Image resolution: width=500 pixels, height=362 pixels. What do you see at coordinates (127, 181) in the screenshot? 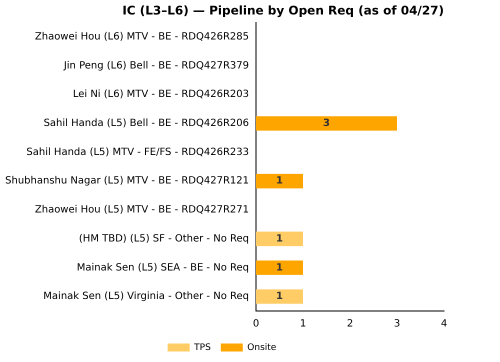
I see `y-tick-label: Shubhanshu Nagar (L5) MTV - BE - RDQ427R121` at bounding box center [127, 181].